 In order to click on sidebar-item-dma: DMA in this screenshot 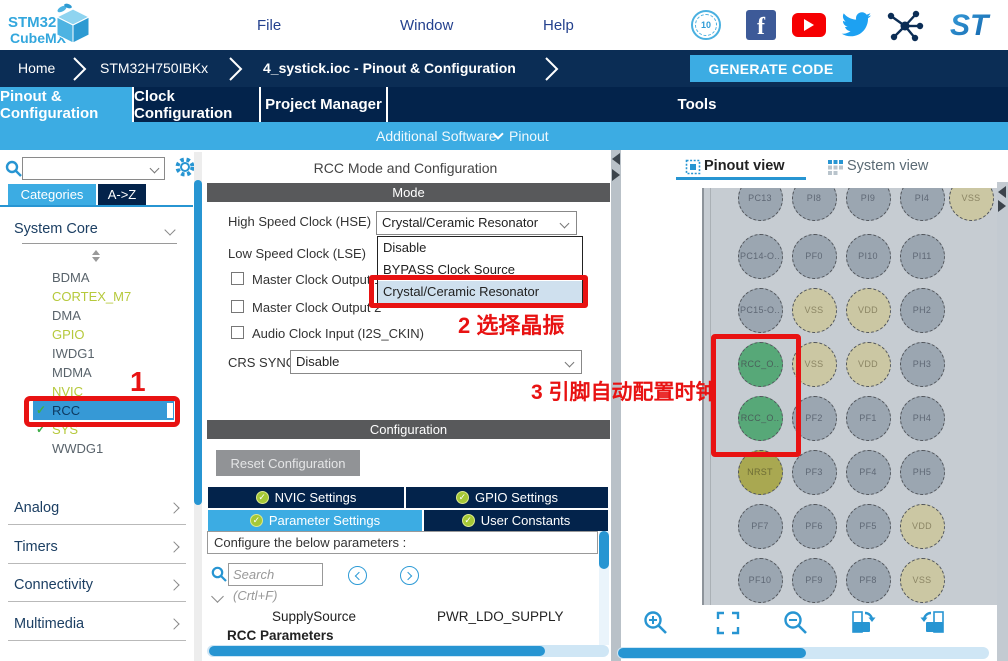, I will do `click(95, 315)`.